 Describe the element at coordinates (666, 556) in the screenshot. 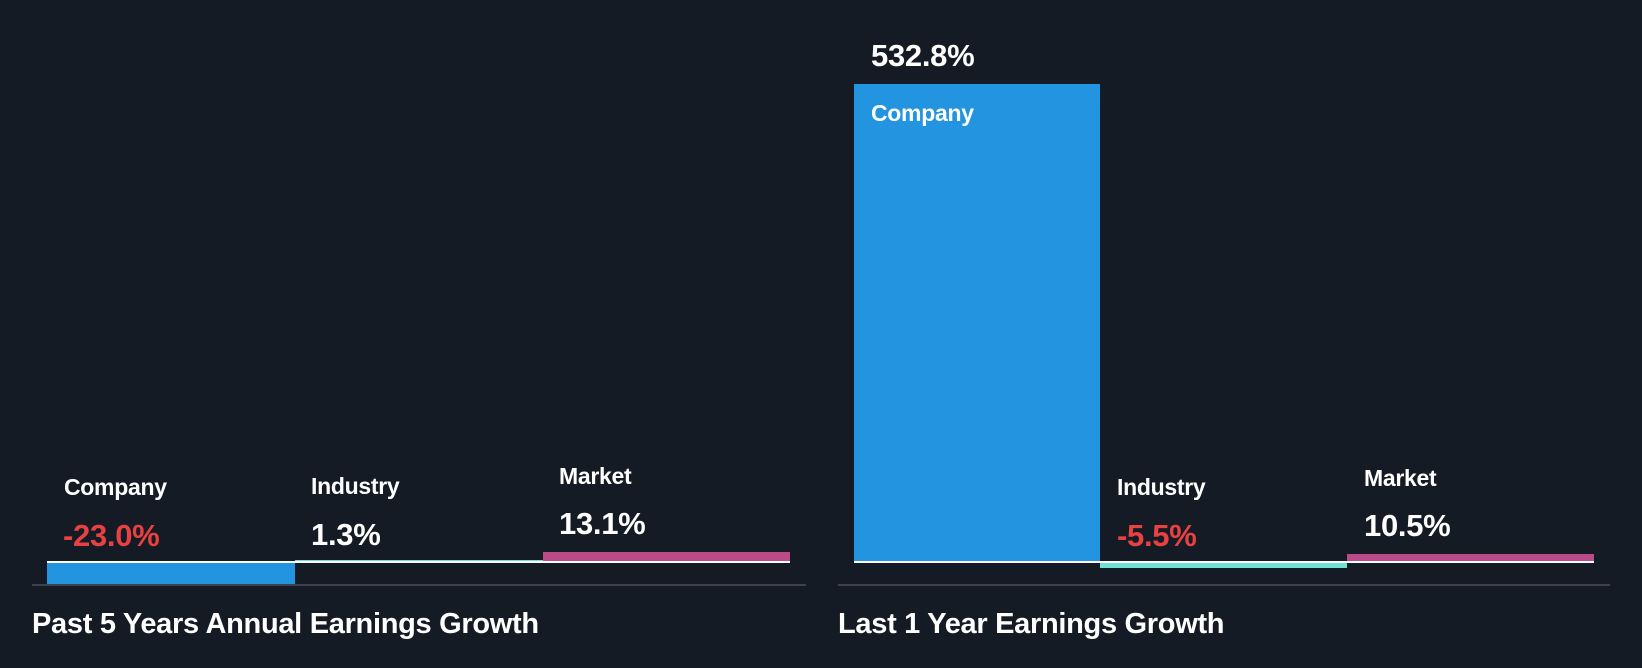

I see `left-market-bar` at that location.